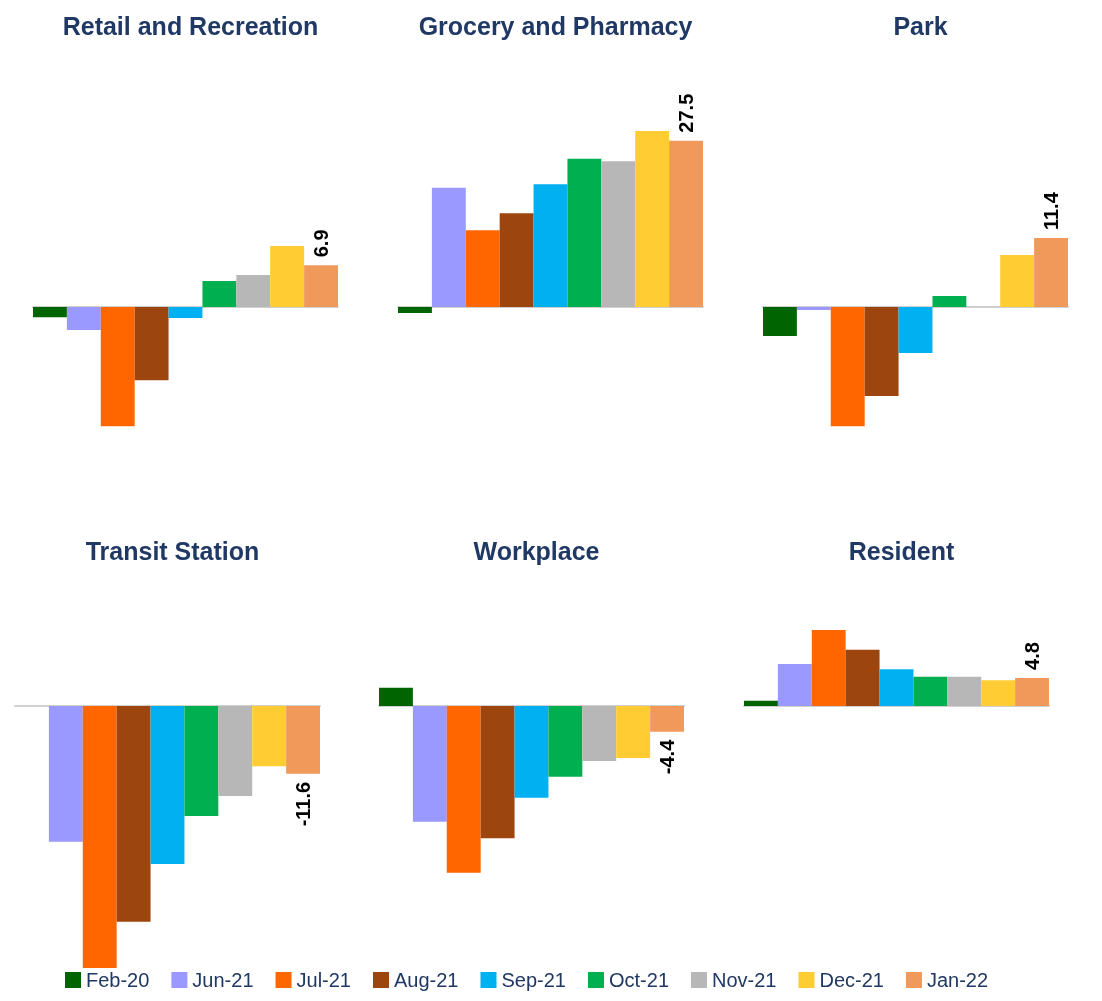 The image size is (1102, 1001). What do you see at coordinates (1032, 656) in the screenshot?
I see `data-label: 4.8` at bounding box center [1032, 656].